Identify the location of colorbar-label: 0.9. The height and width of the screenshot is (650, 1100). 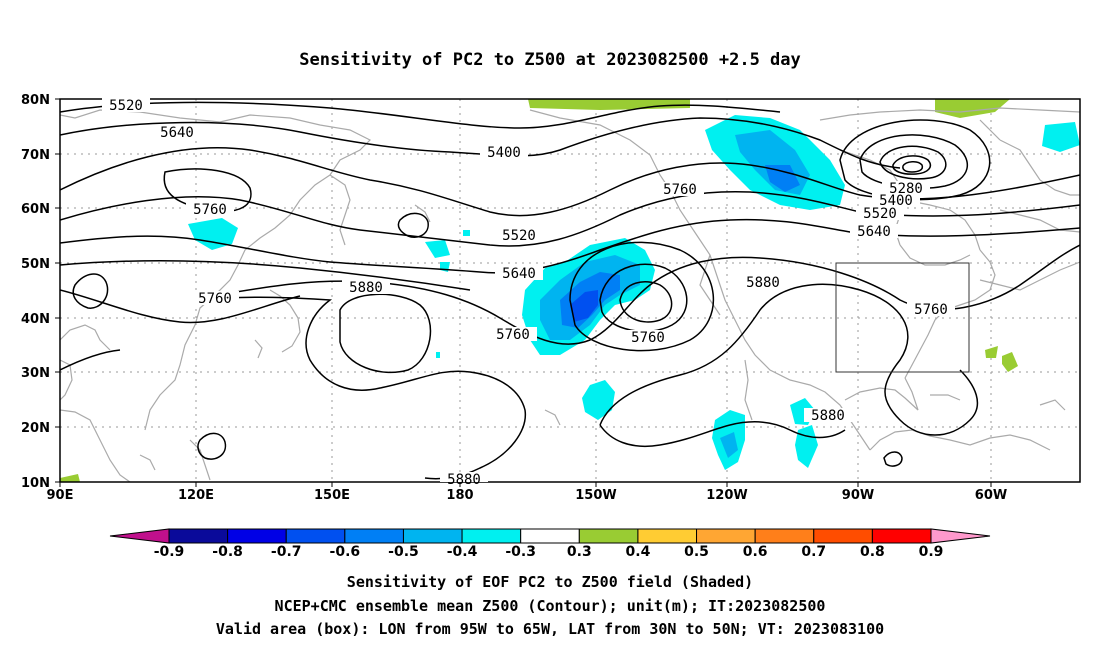
(931, 552).